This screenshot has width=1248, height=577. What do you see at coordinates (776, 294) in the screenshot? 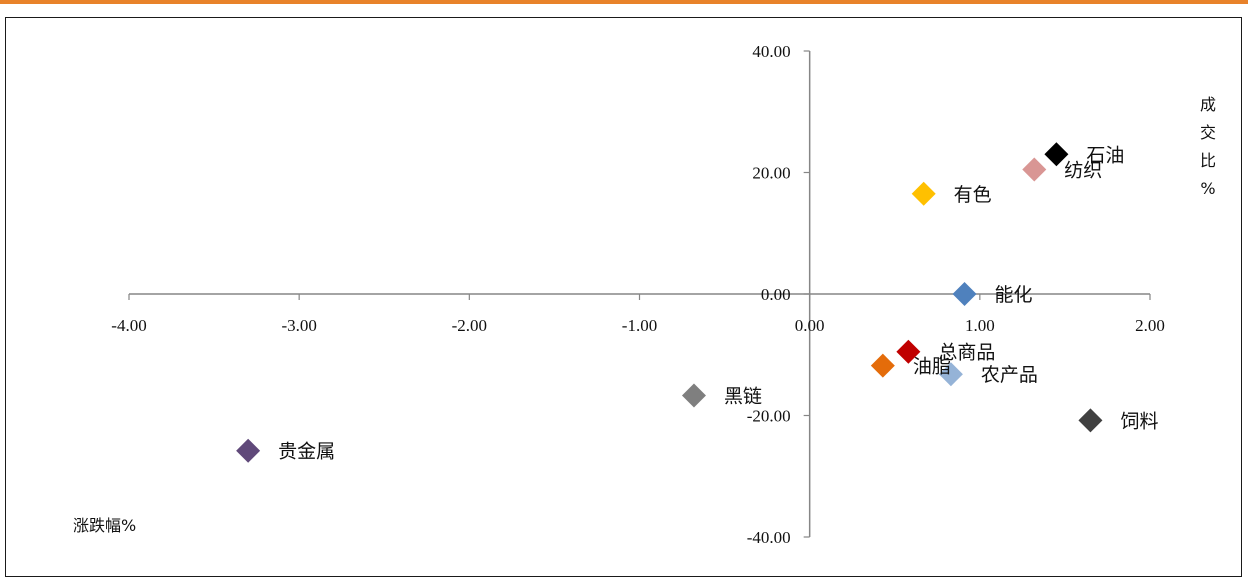
I see `y-tick-label: 0.00` at bounding box center [776, 294].